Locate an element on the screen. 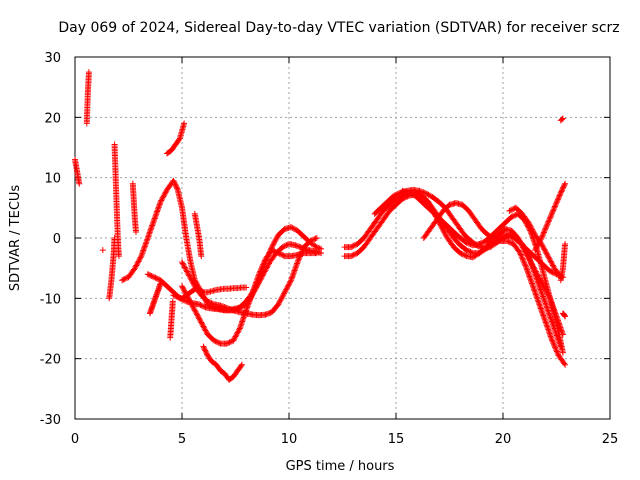  series-s24 is located at coordinates (564, 315).